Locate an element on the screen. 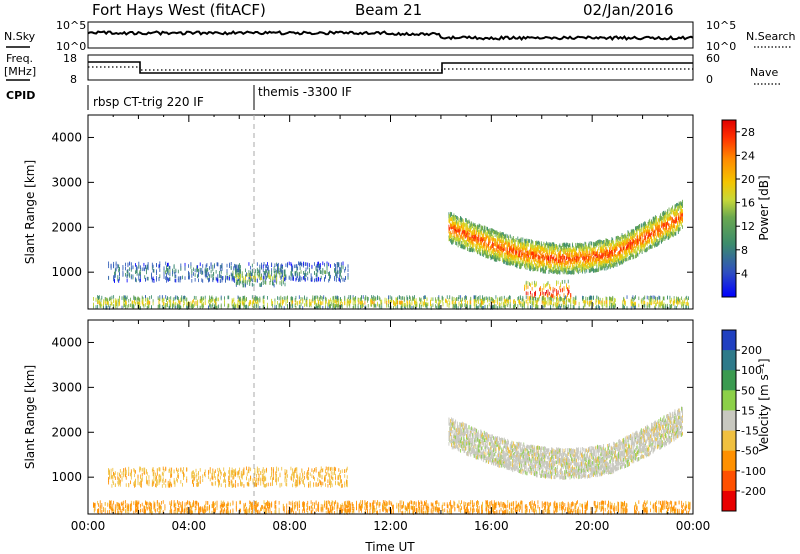 The image size is (800, 554). nave-label: Nave is located at coordinates (764, 72).